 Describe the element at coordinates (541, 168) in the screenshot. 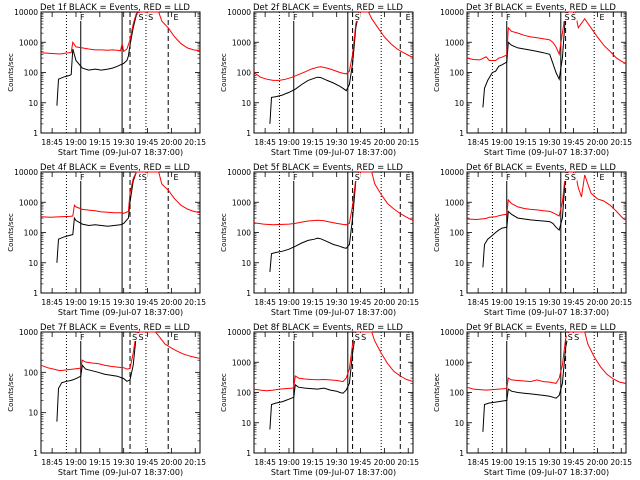

I see `chart-title: Det 6f BLACK = Events, RED = LLD` at that location.